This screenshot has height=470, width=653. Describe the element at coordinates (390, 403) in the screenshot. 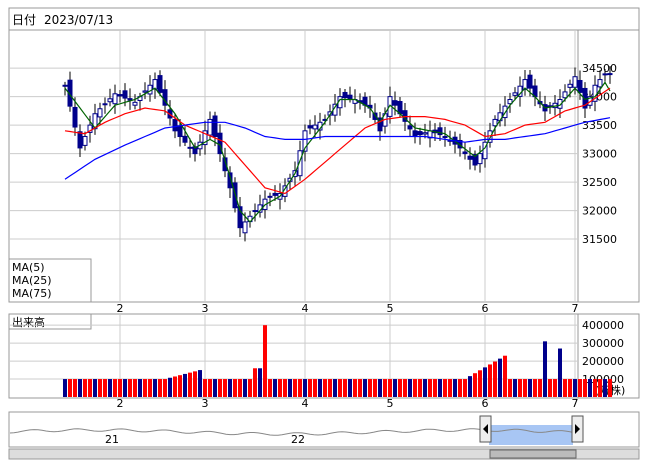

I see `volume-month-label: 5` at that location.